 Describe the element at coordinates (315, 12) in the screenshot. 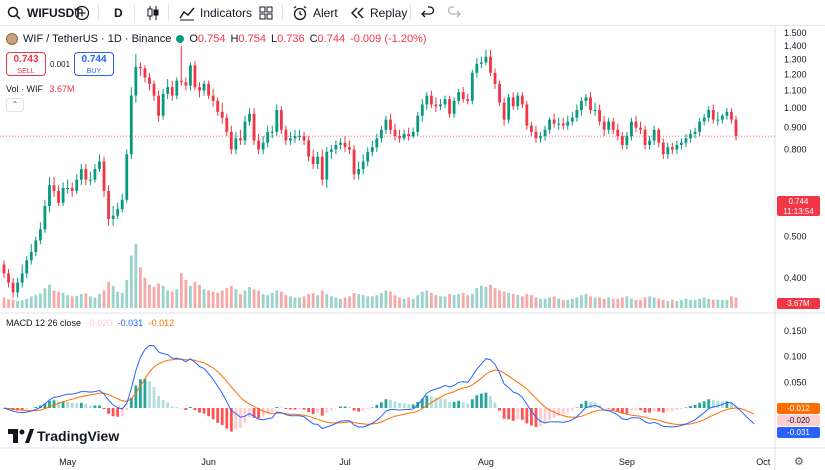

I see `alert-button: Alert` at that location.